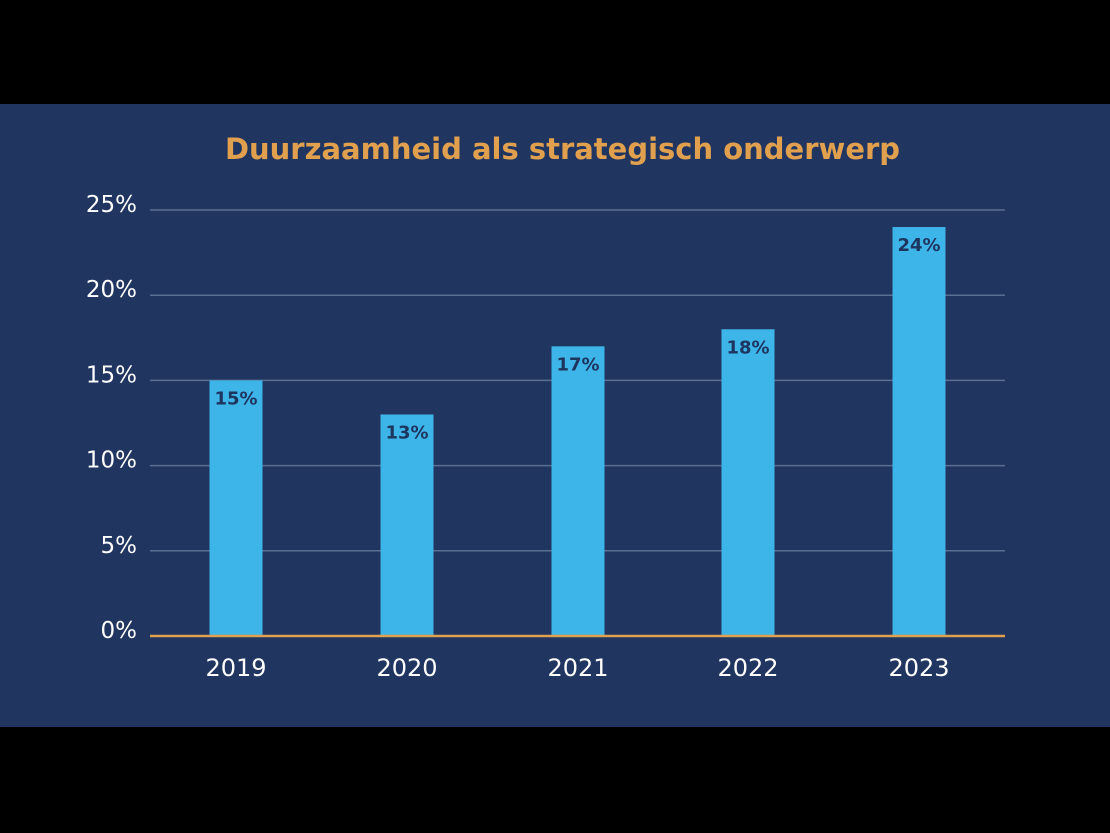 Image resolution: width=1110 pixels, height=833 pixels. What do you see at coordinates (747, 668) in the screenshot?
I see `x-tick-label: 2022` at bounding box center [747, 668].